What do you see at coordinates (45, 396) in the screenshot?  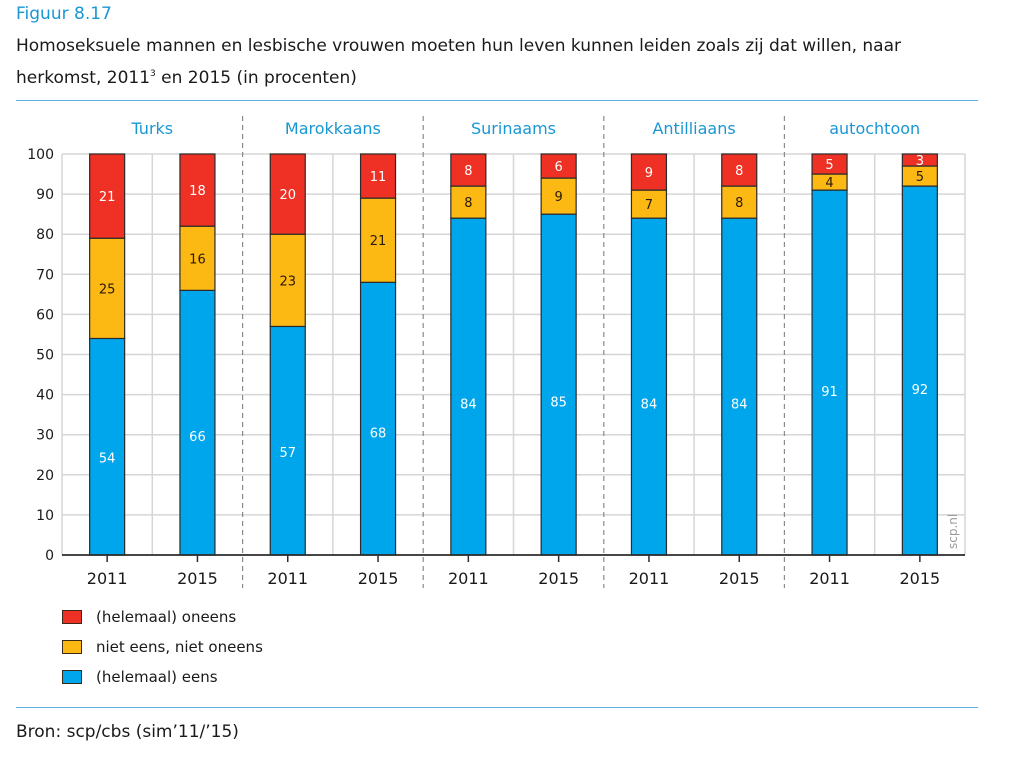 I see `y-tick-label: 40` at bounding box center [45, 396].